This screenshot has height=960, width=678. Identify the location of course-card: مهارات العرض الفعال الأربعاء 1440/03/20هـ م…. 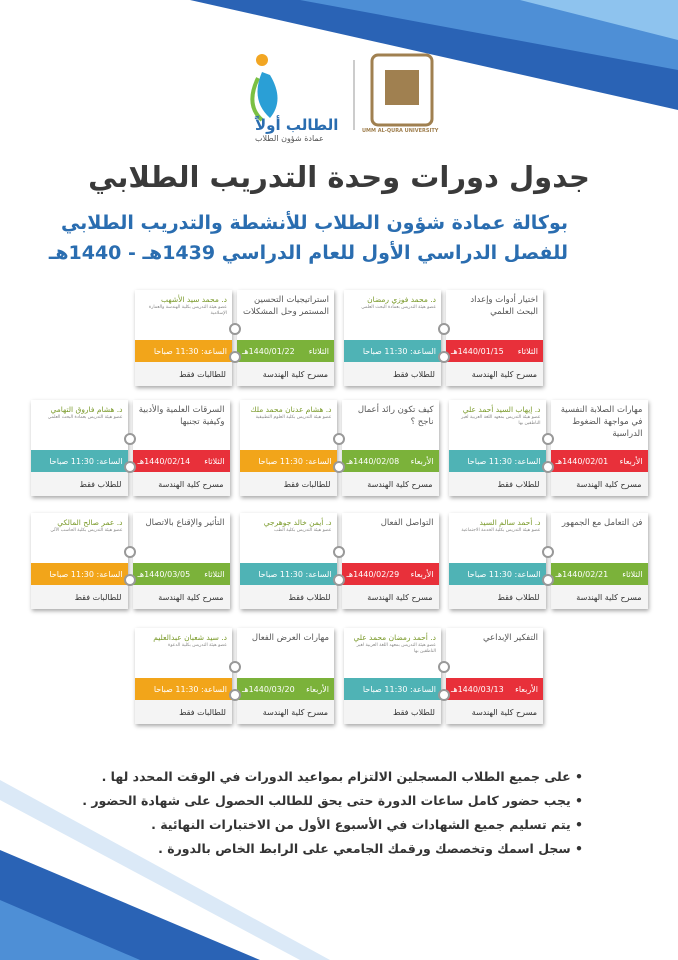
(285, 676).